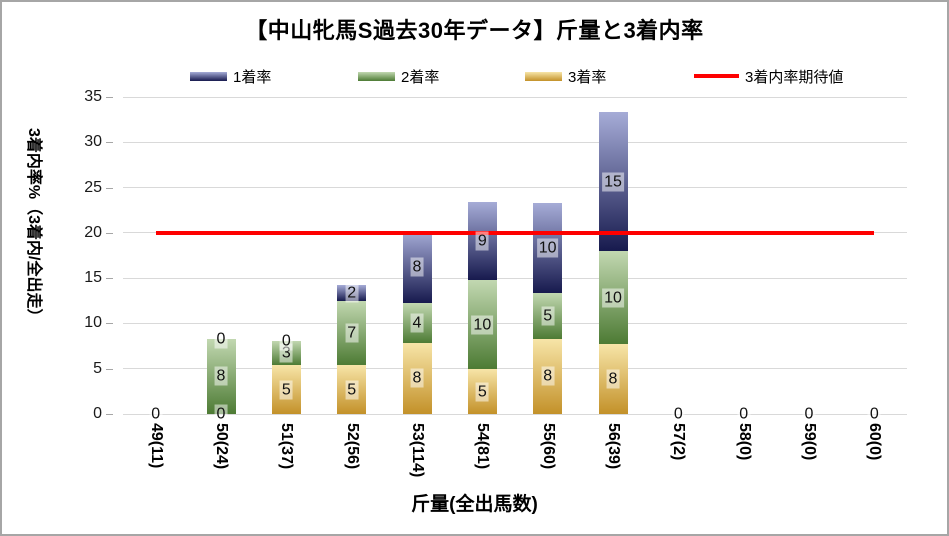 The width and height of the screenshot is (949, 536). Describe the element at coordinates (679, 442) in the screenshot. I see `x-axis-category-label: 57(2)` at that location.